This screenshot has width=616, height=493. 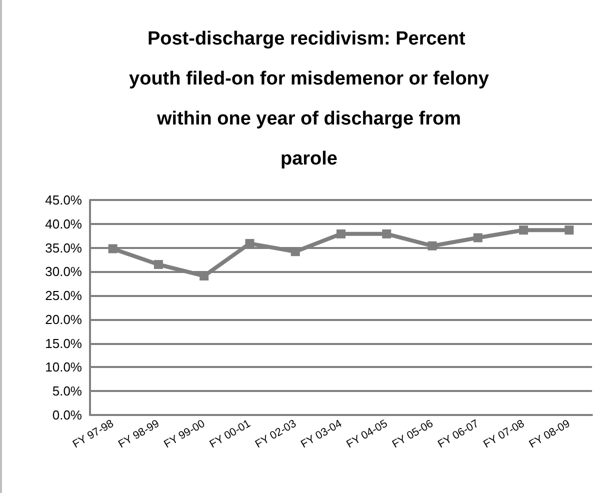 What do you see at coordinates (275, 434) in the screenshot?
I see `x-tick-label: FY 02-03` at bounding box center [275, 434].